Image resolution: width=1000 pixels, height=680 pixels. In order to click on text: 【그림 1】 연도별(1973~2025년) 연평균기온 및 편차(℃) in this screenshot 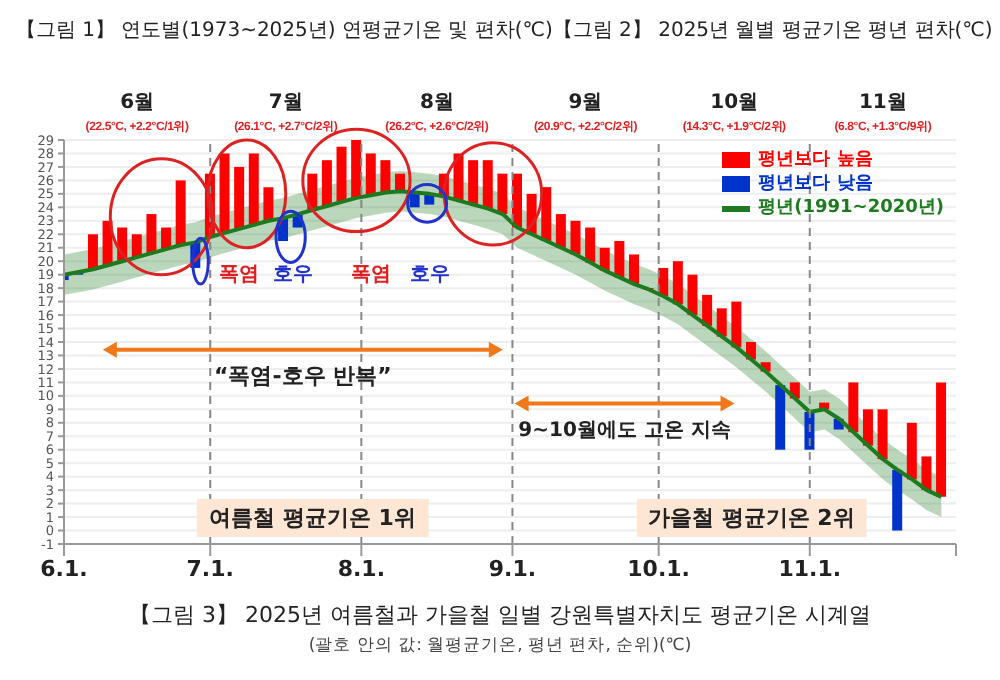, I will do `click(284, 30)`.